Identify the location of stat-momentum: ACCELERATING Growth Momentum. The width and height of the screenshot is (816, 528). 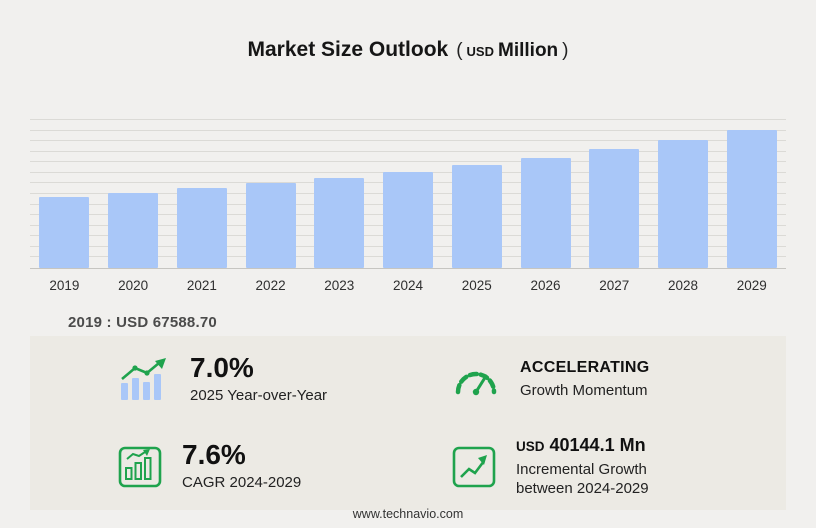
(597, 379).